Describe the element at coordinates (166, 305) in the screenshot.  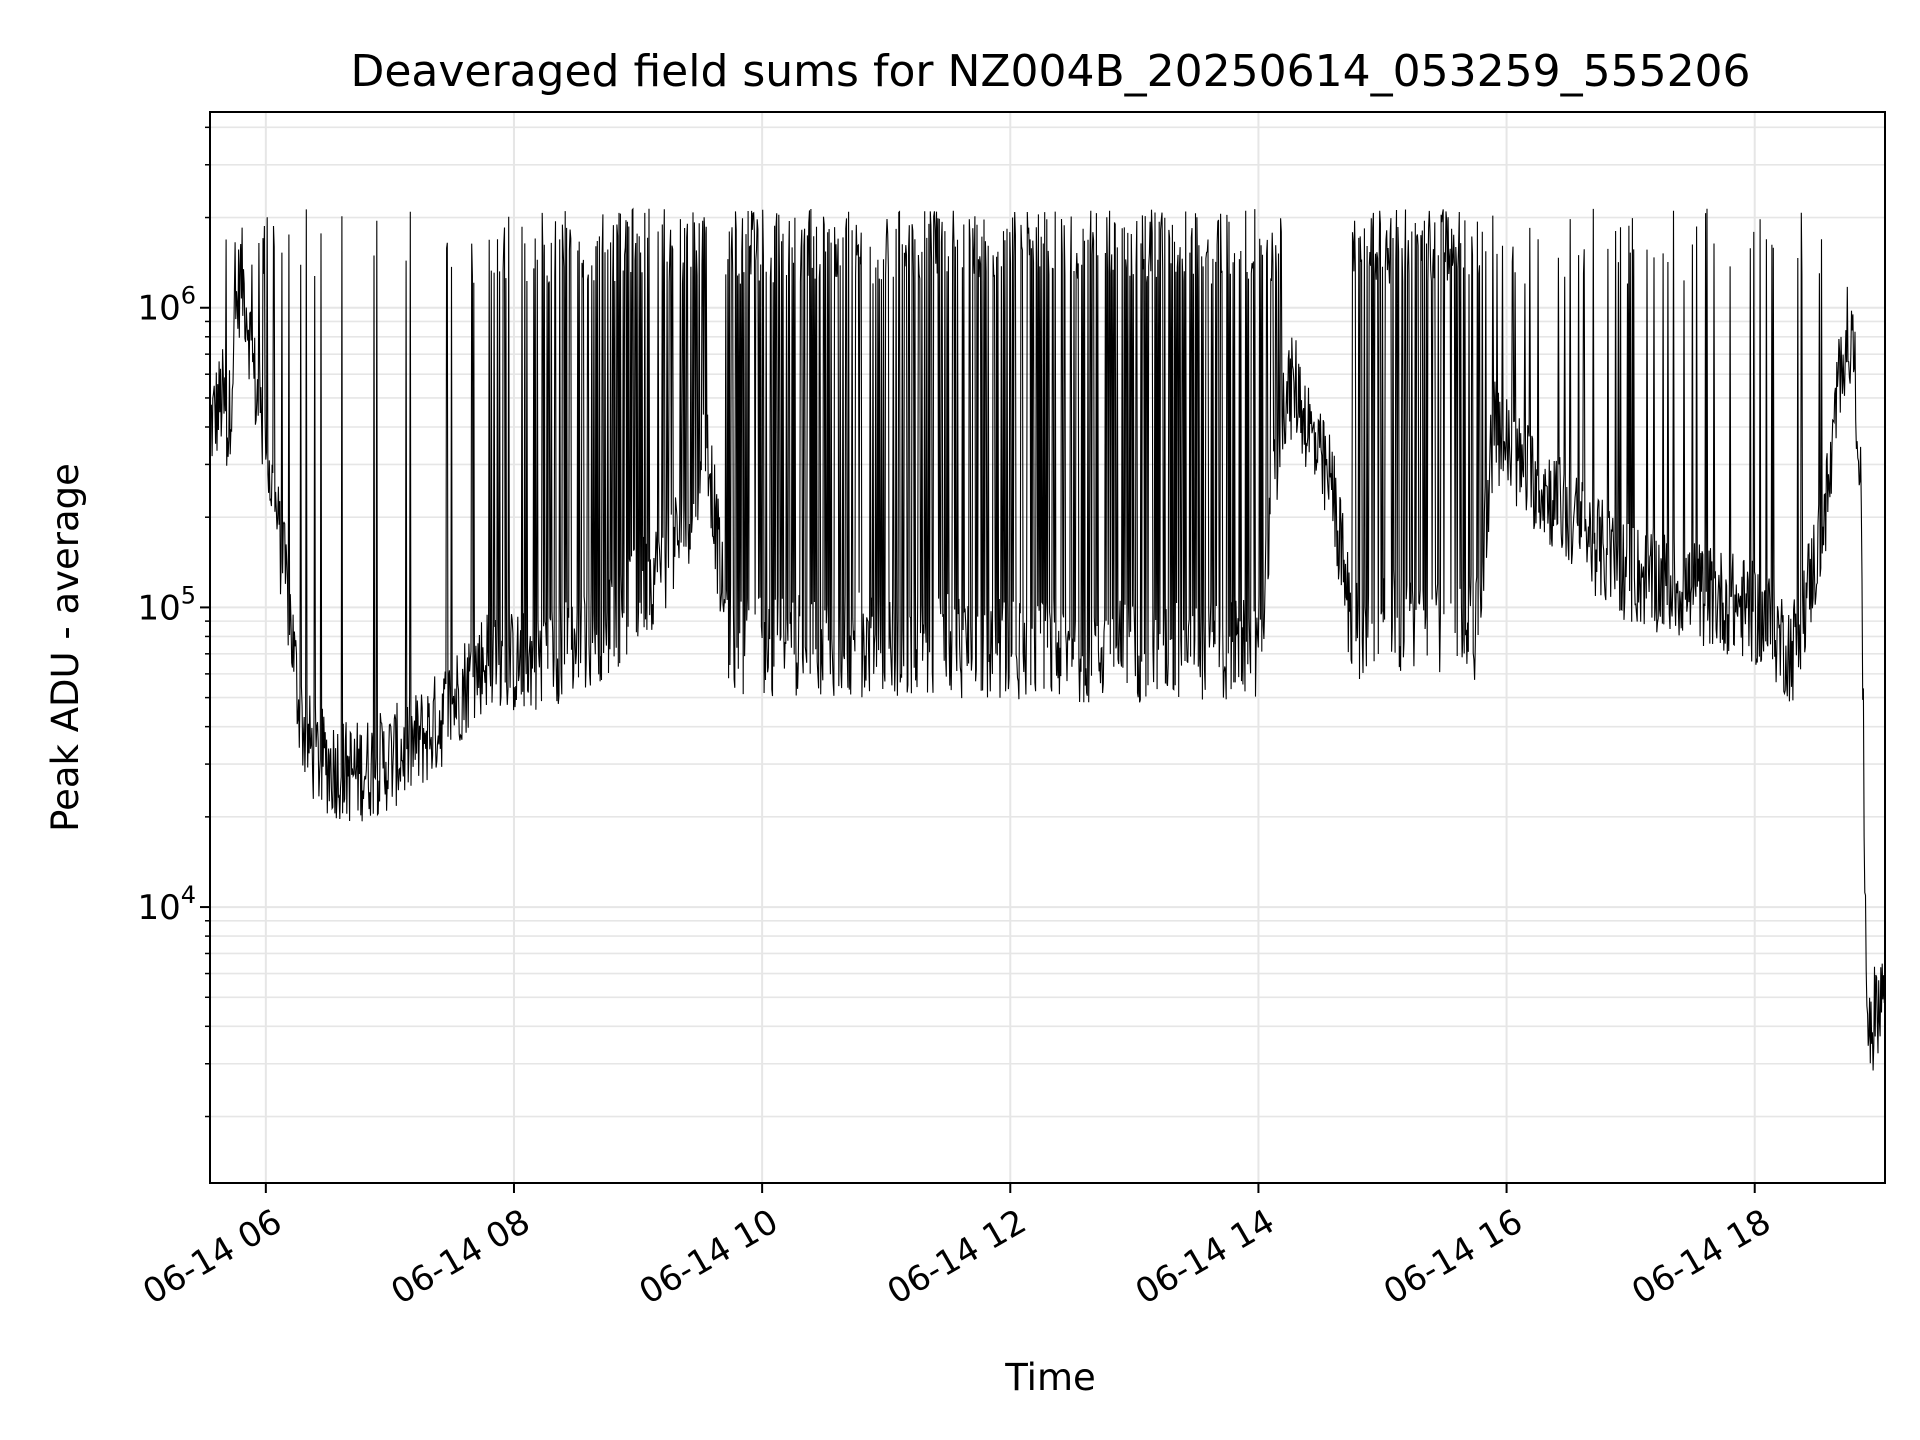
I see `y-tick-label: 10⁶` at that location.